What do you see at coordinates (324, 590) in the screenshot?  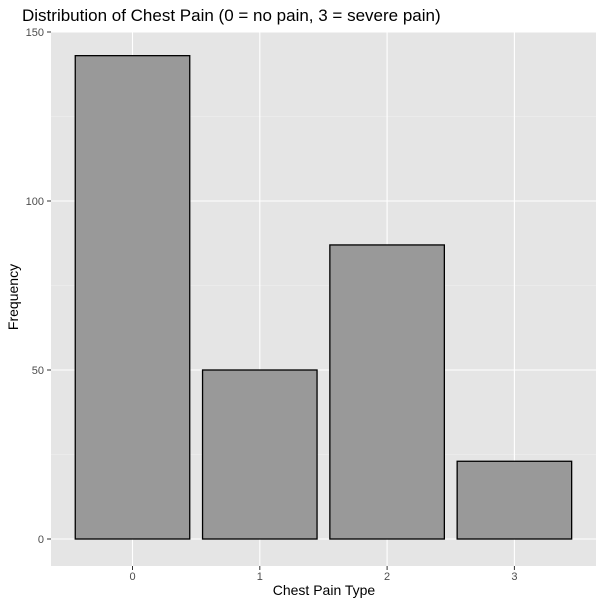 I see `x-axis-title: Chest Pain Type` at bounding box center [324, 590].